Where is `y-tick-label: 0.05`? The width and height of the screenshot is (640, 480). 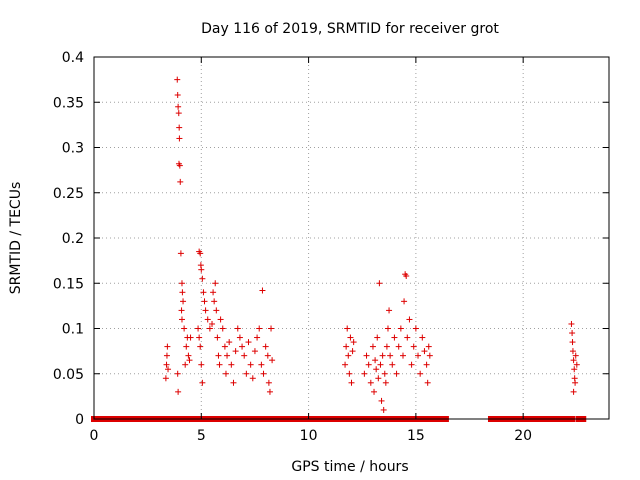 y-tick-label: 0.05 is located at coordinates (68, 375).